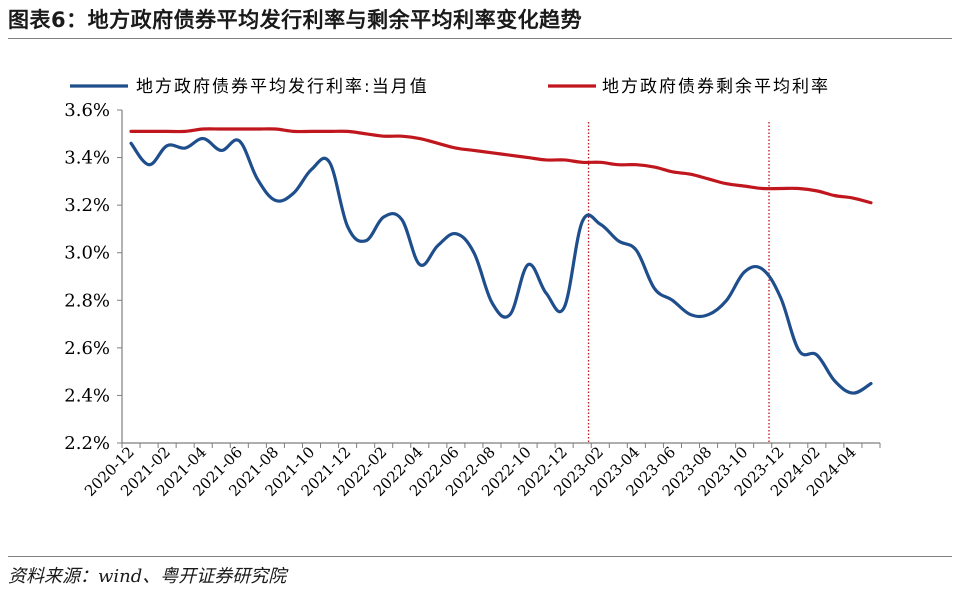 The image size is (960, 596). What do you see at coordinates (87, 300) in the screenshot?
I see `y-tick-label: 2.8%` at bounding box center [87, 300].